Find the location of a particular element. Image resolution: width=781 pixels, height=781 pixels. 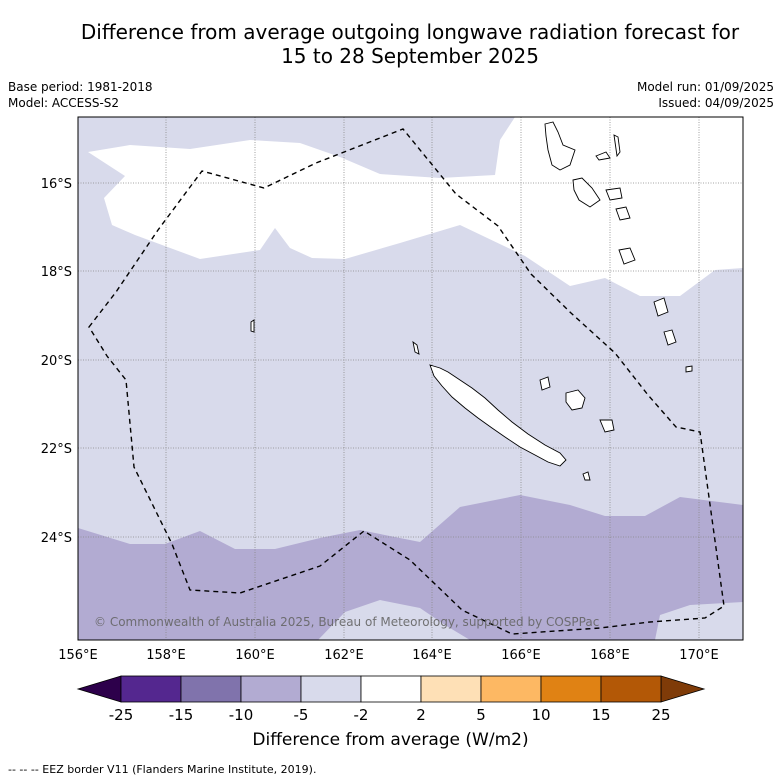

lon-label: 170°E is located at coordinates (699, 655).